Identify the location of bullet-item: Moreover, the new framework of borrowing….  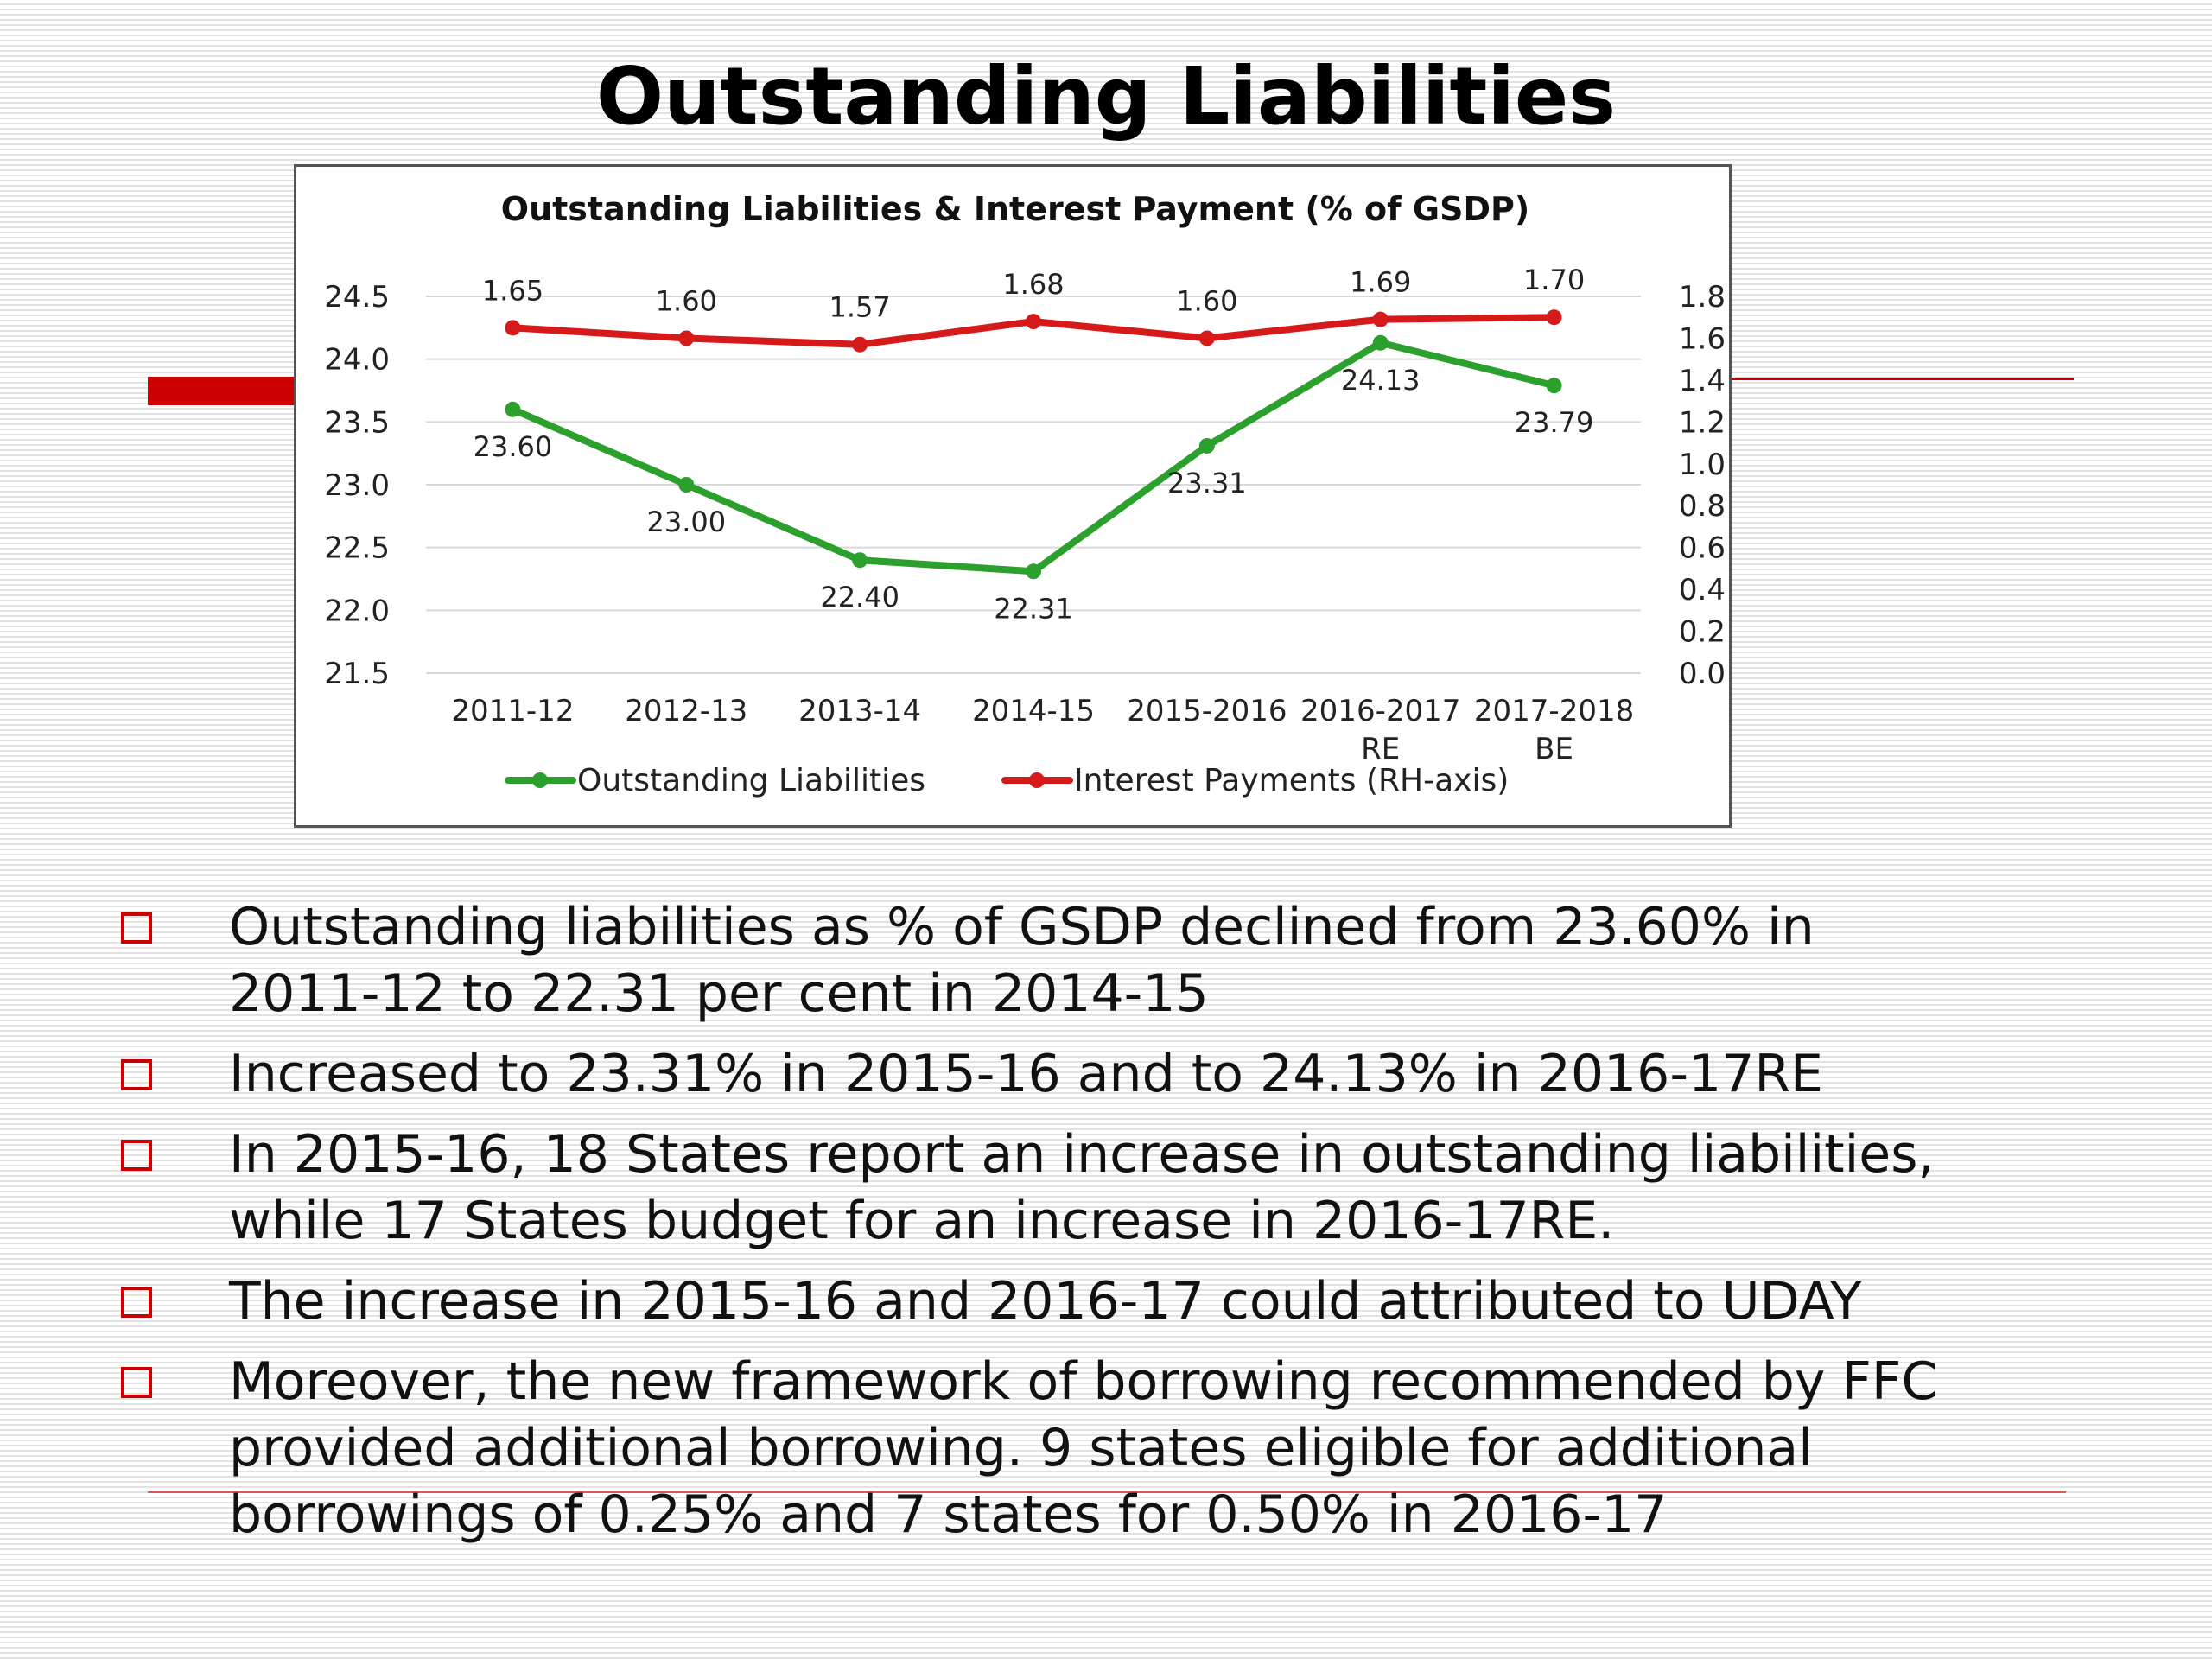
(1114, 1448).